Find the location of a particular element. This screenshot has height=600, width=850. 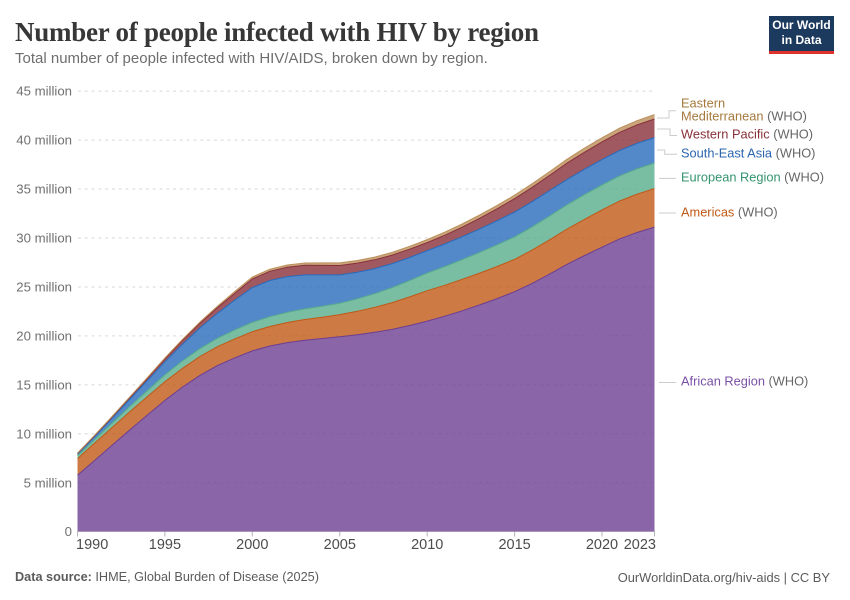

svg-text: European Region (WHO) is located at coordinates (752, 177).